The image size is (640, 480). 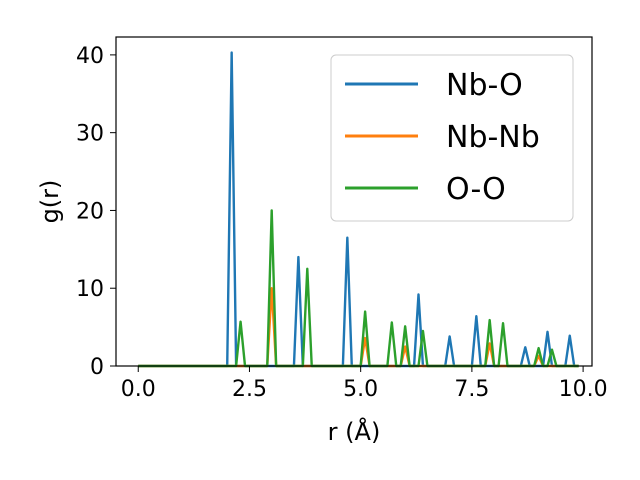 I want to click on x-tick-label: 0.0, so click(x=138, y=389).